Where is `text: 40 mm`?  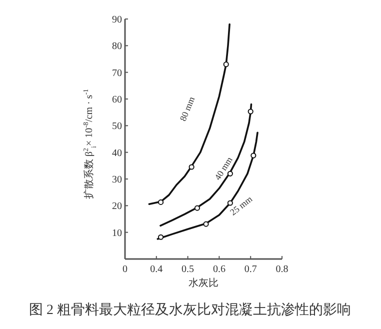
text: 40 mm is located at coordinates (223, 168).